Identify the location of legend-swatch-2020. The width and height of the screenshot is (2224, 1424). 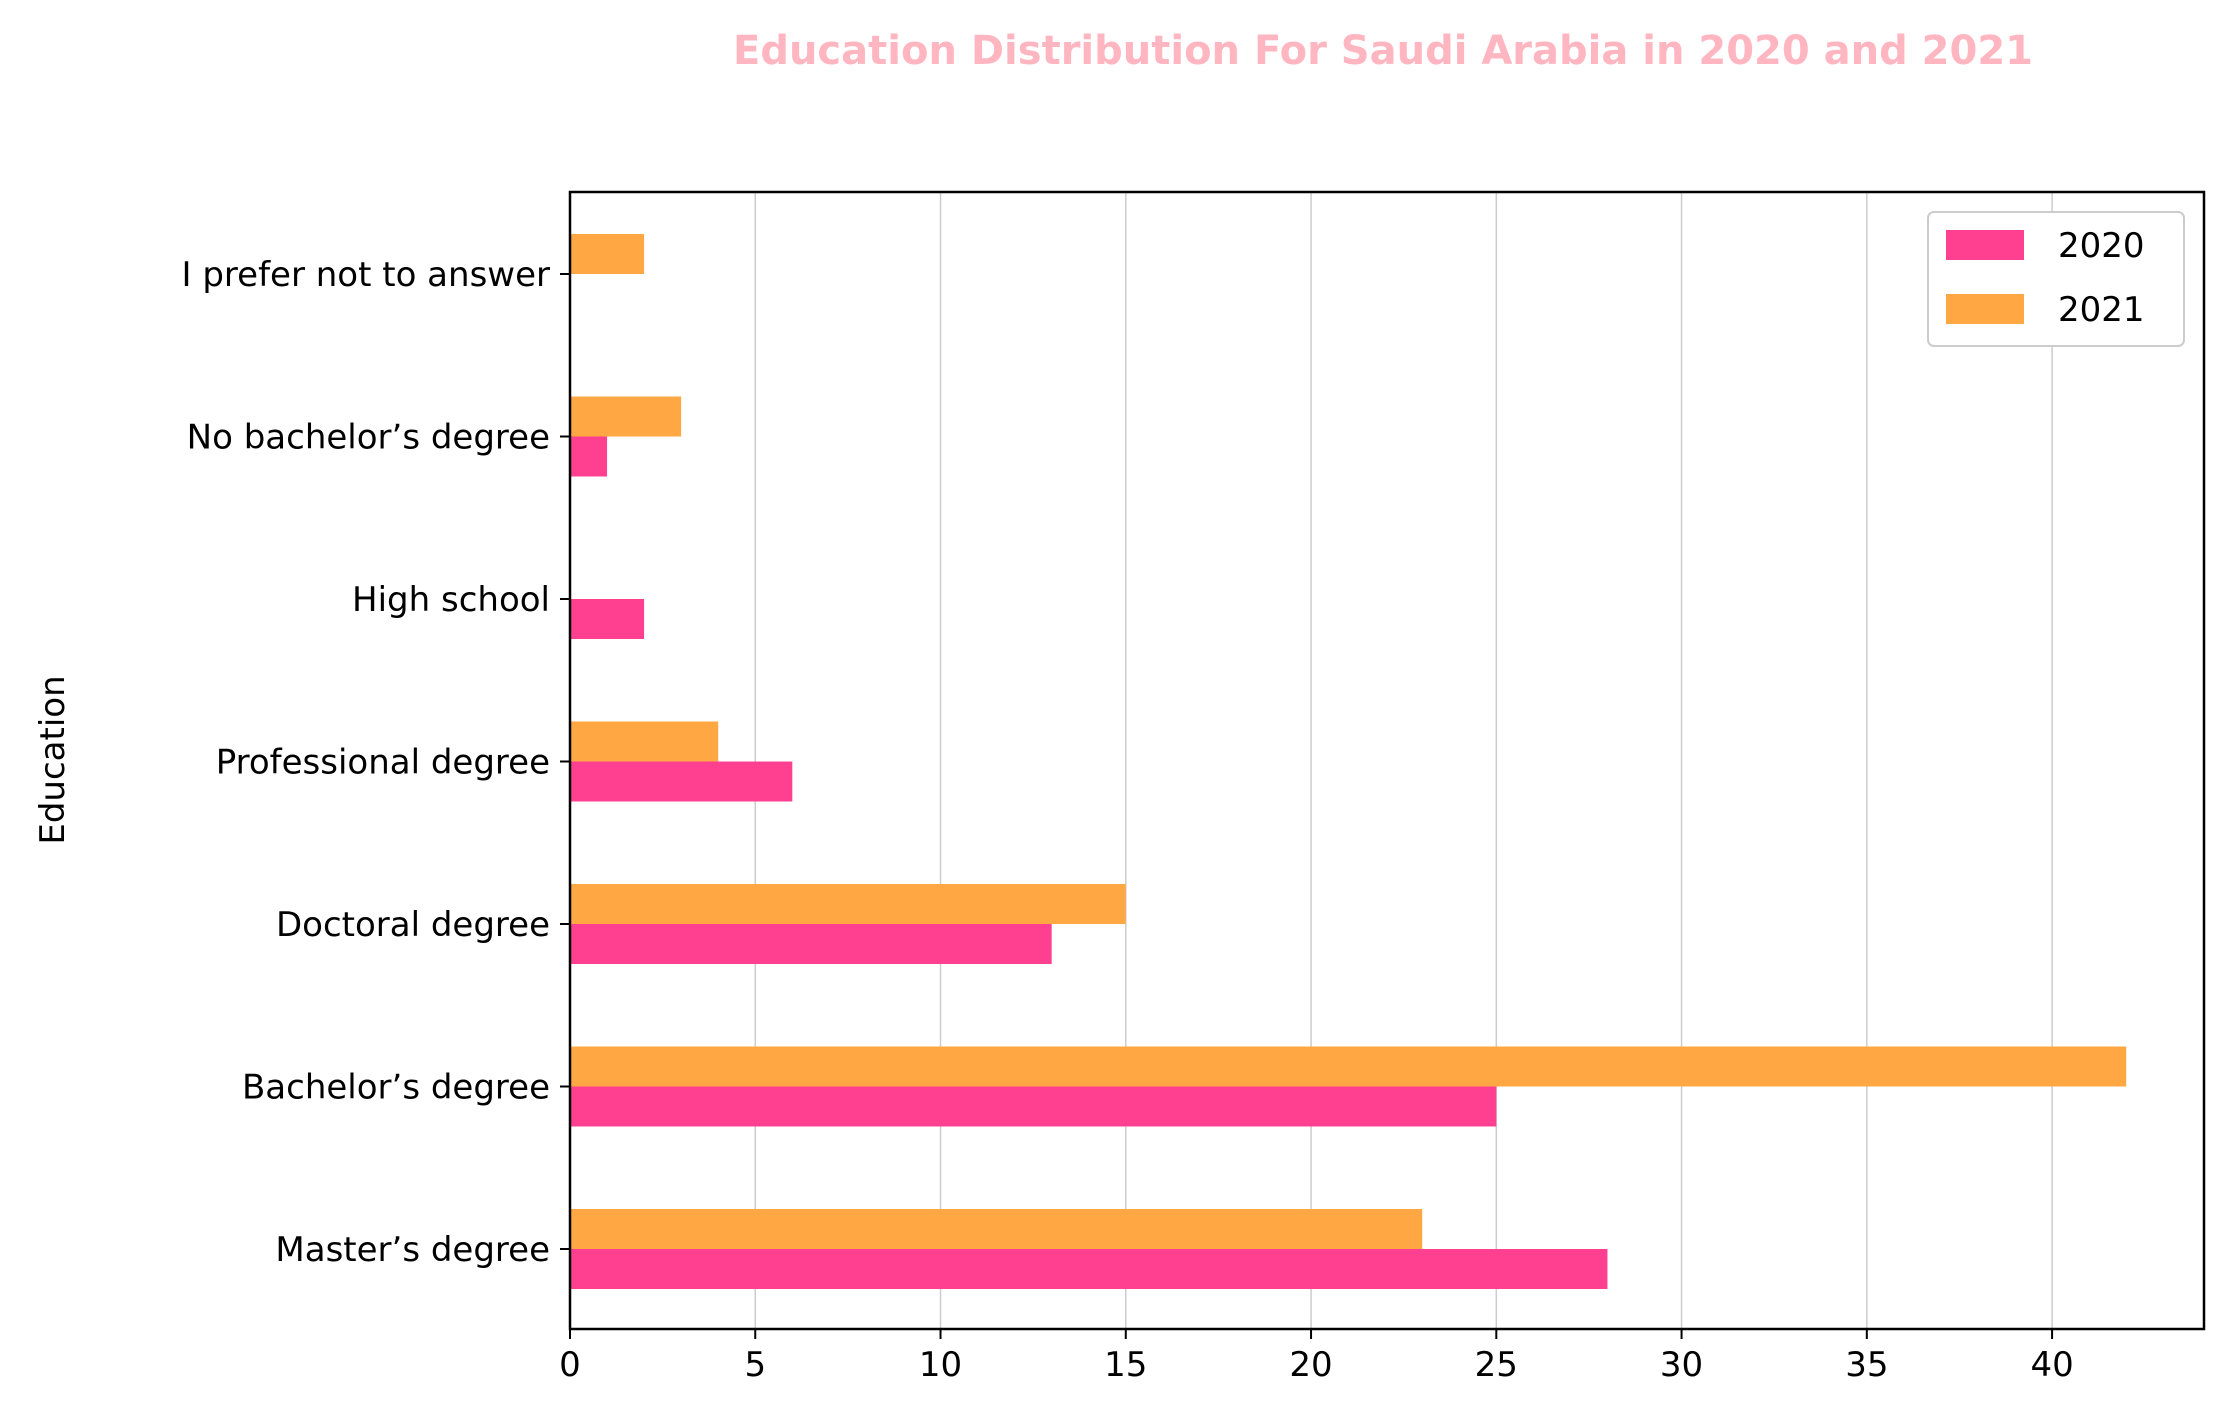
(1985, 245).